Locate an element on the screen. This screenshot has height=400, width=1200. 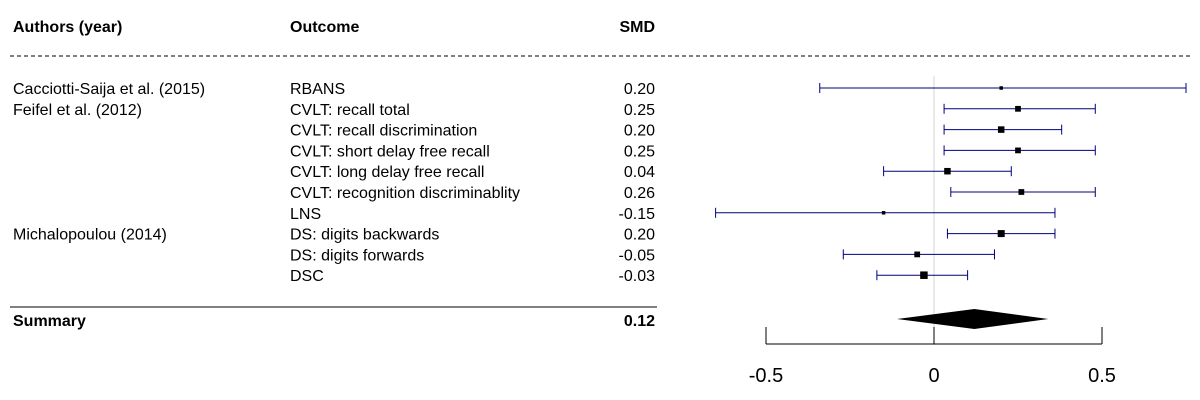
study-outcome: CVLT: short delay free recall is located at coordinates (390, 151).